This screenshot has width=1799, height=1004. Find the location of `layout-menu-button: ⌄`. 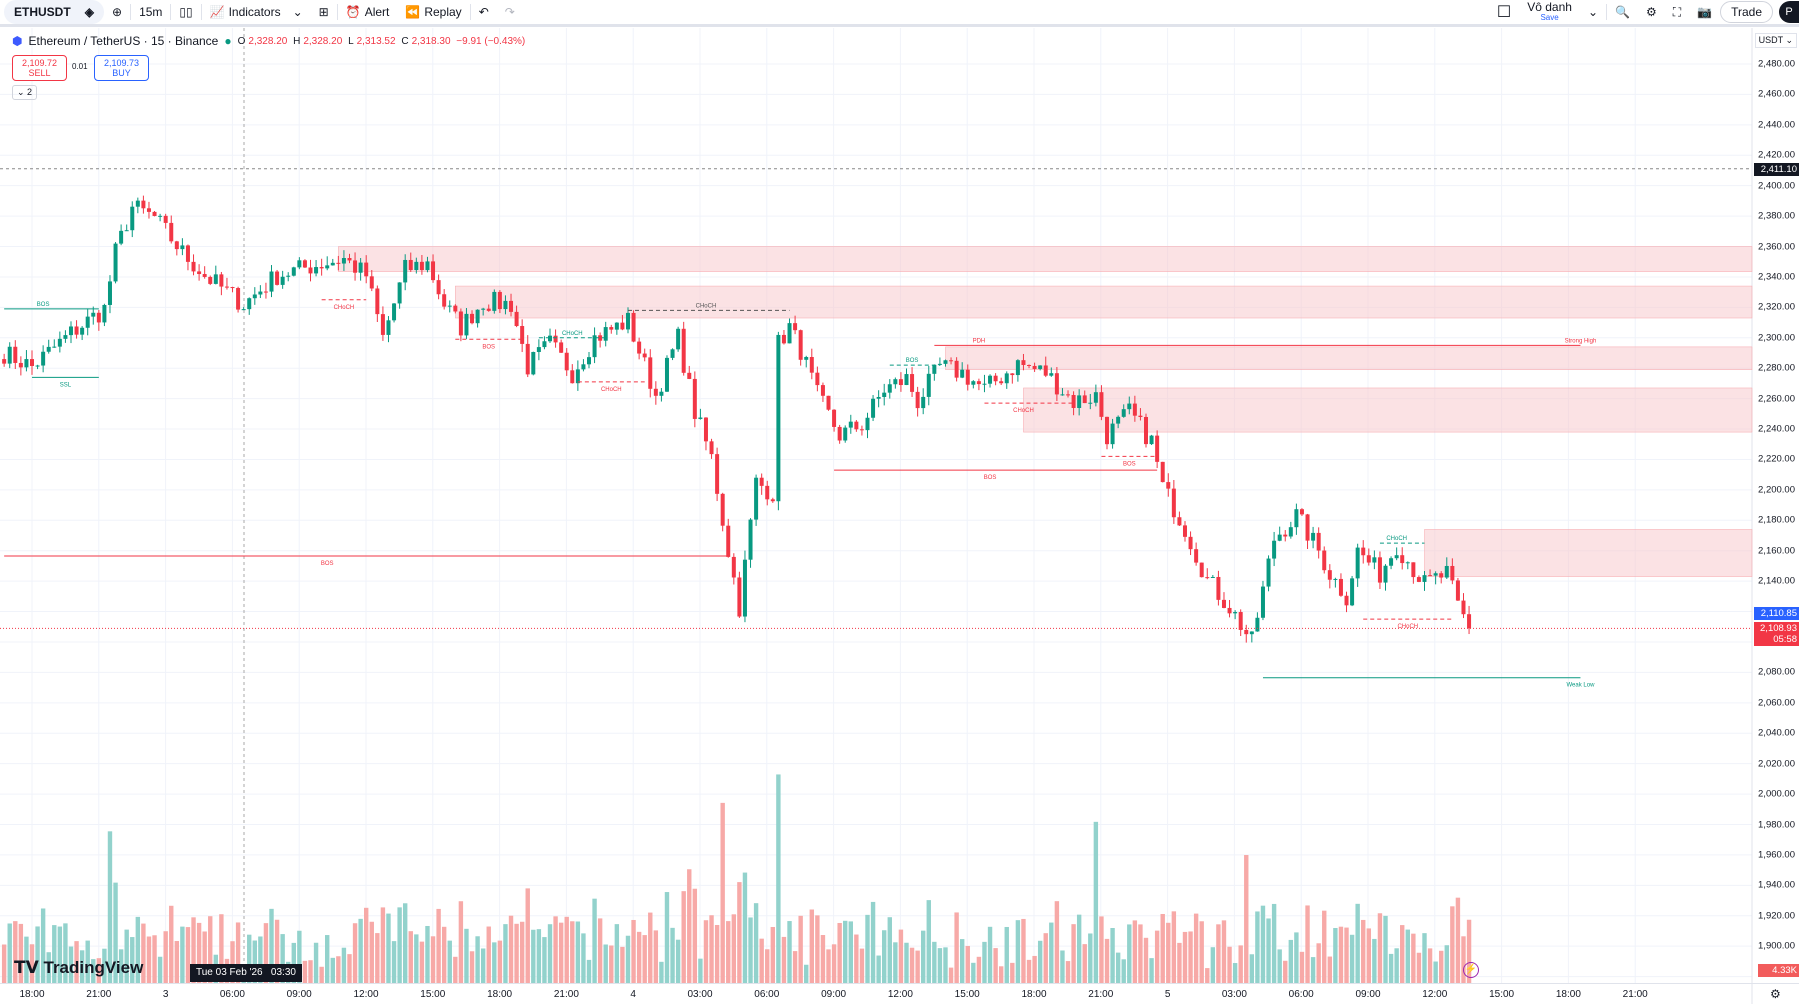

layout-menu-button: ⌄ is located at coordinates (1593, 12).